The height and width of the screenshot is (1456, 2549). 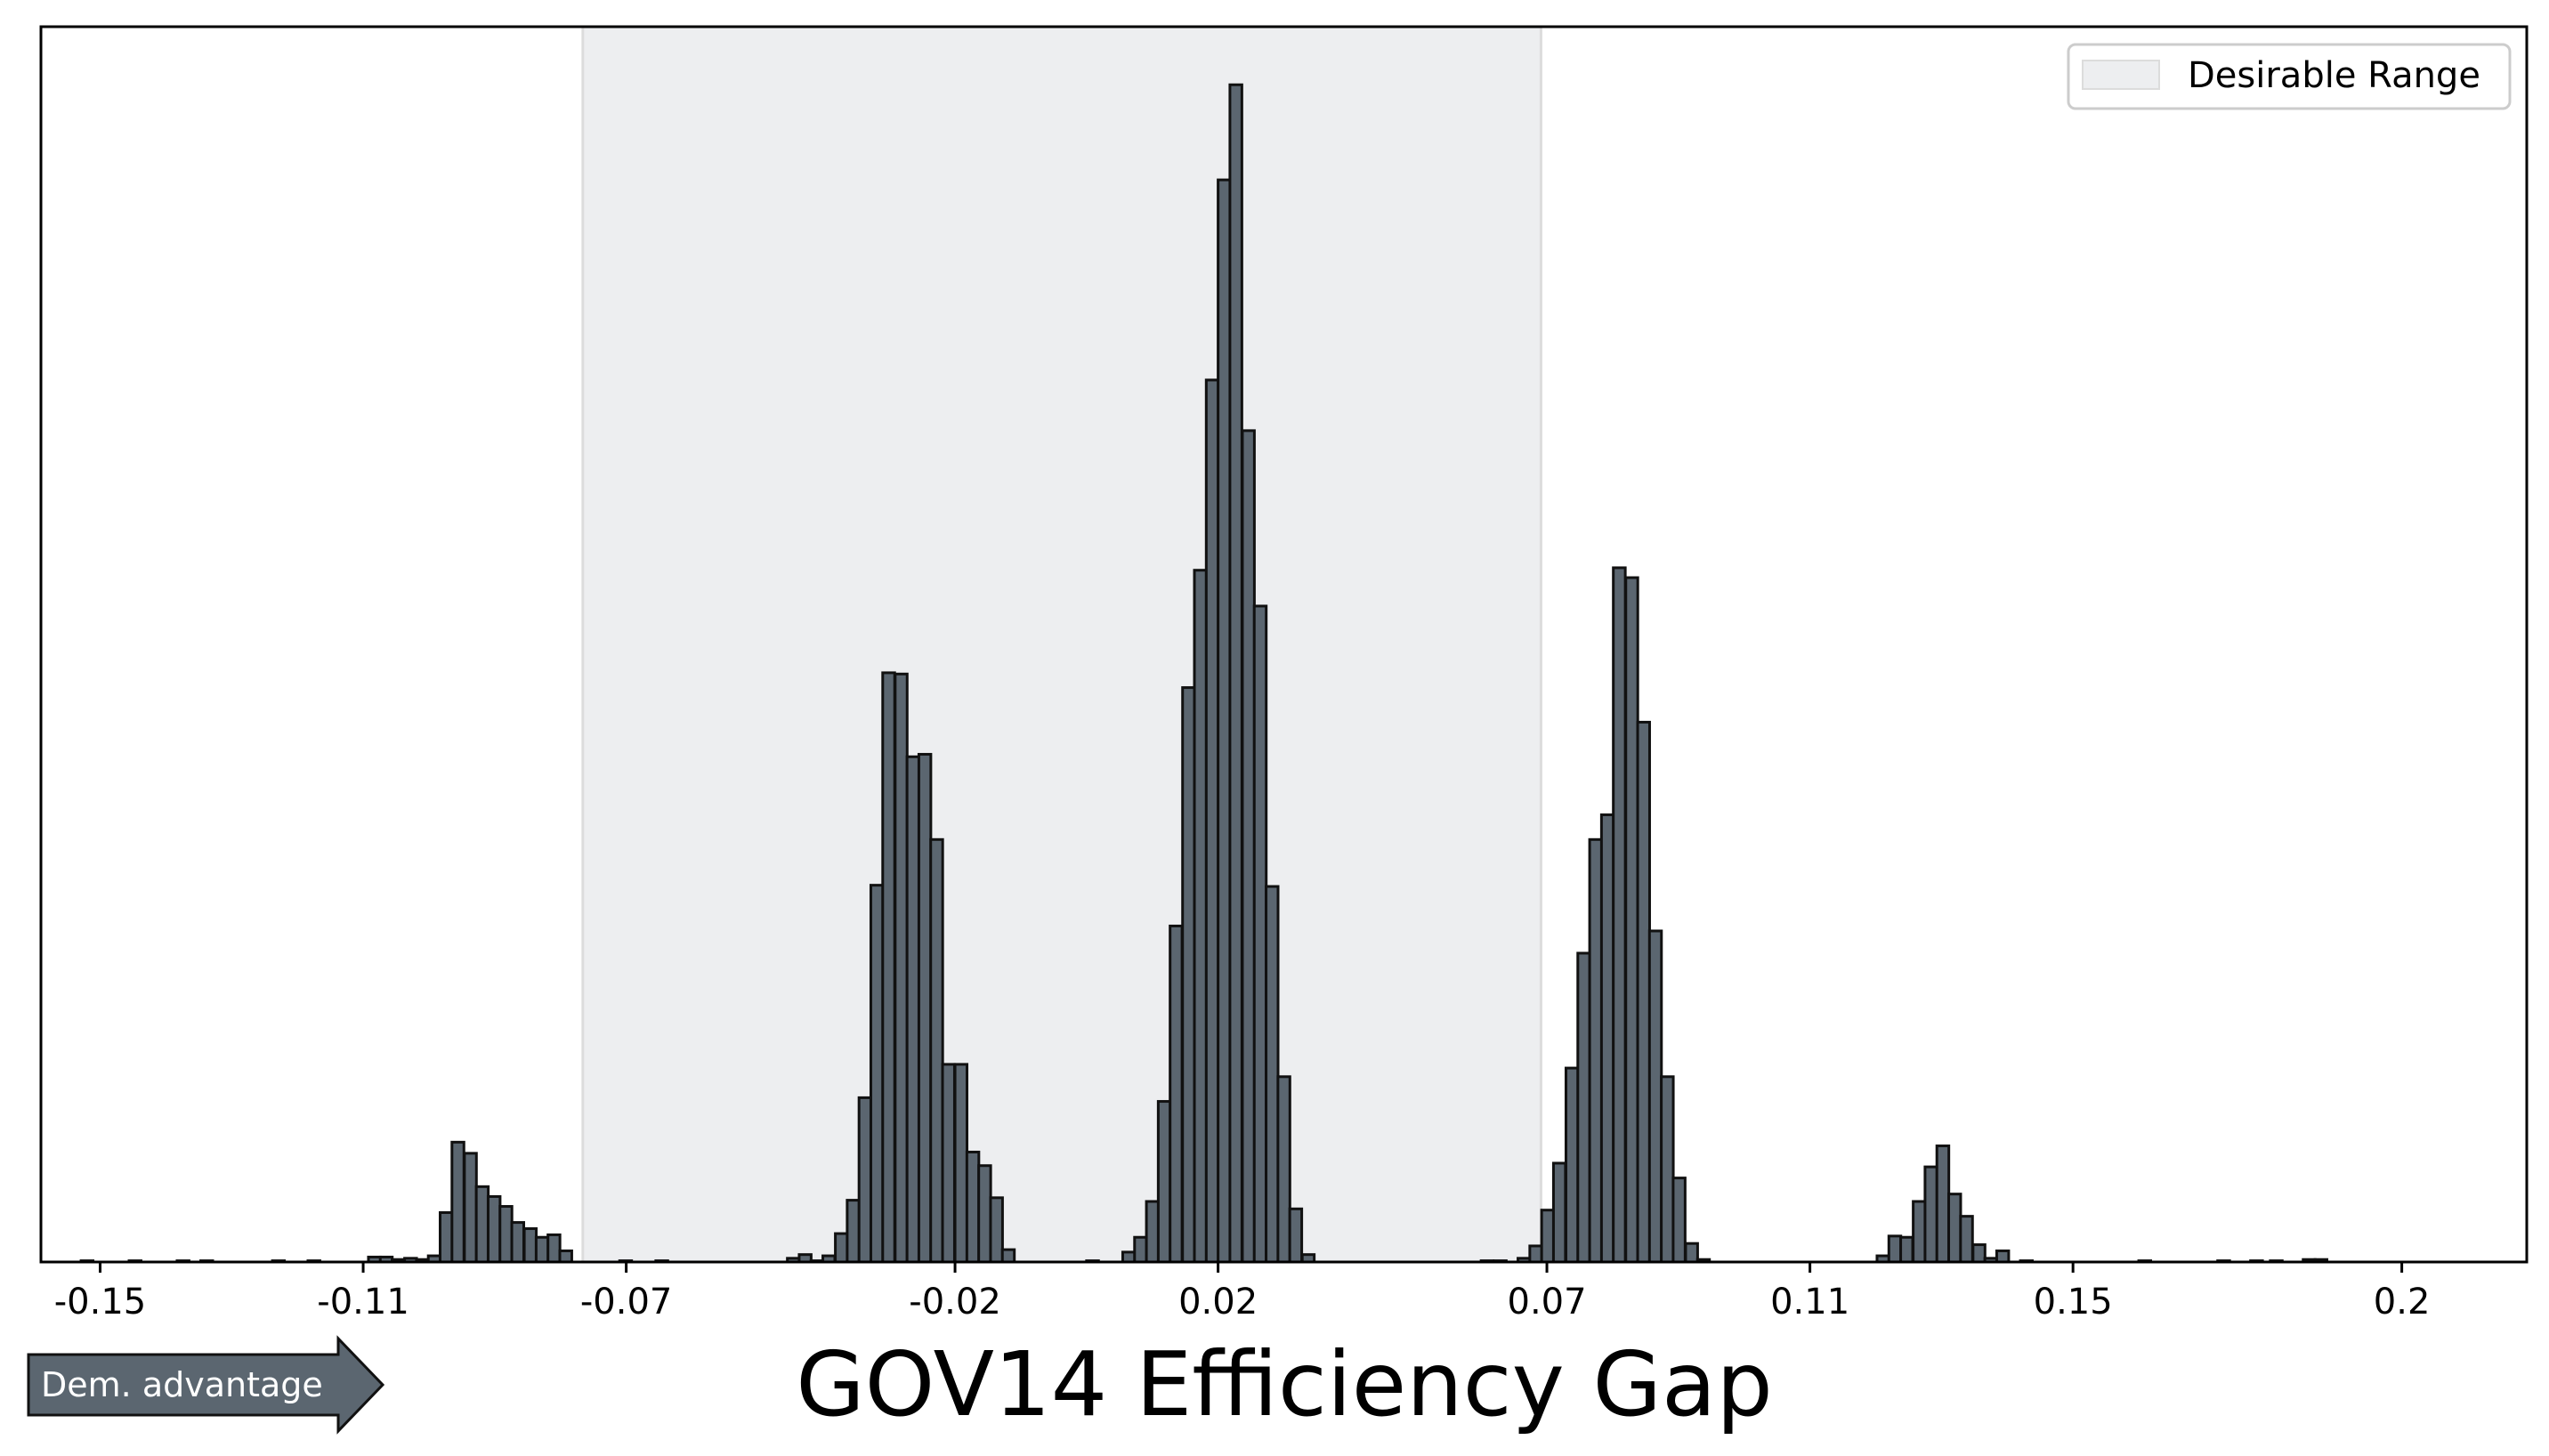 What do you see at coordinates (2074, 1302) in the screenshot?
I see `x-tick-label: 0.15` at bounding box center [2074, 1302].